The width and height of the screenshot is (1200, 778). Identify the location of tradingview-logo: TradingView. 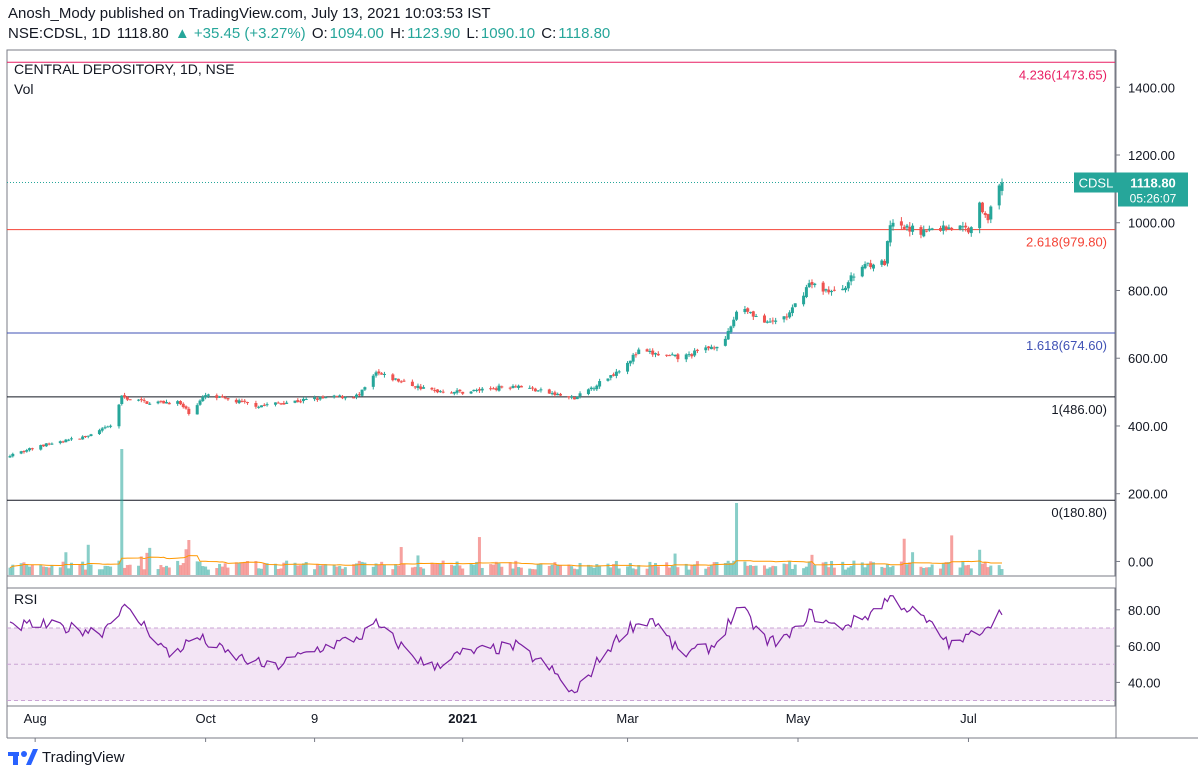
(66, 757).